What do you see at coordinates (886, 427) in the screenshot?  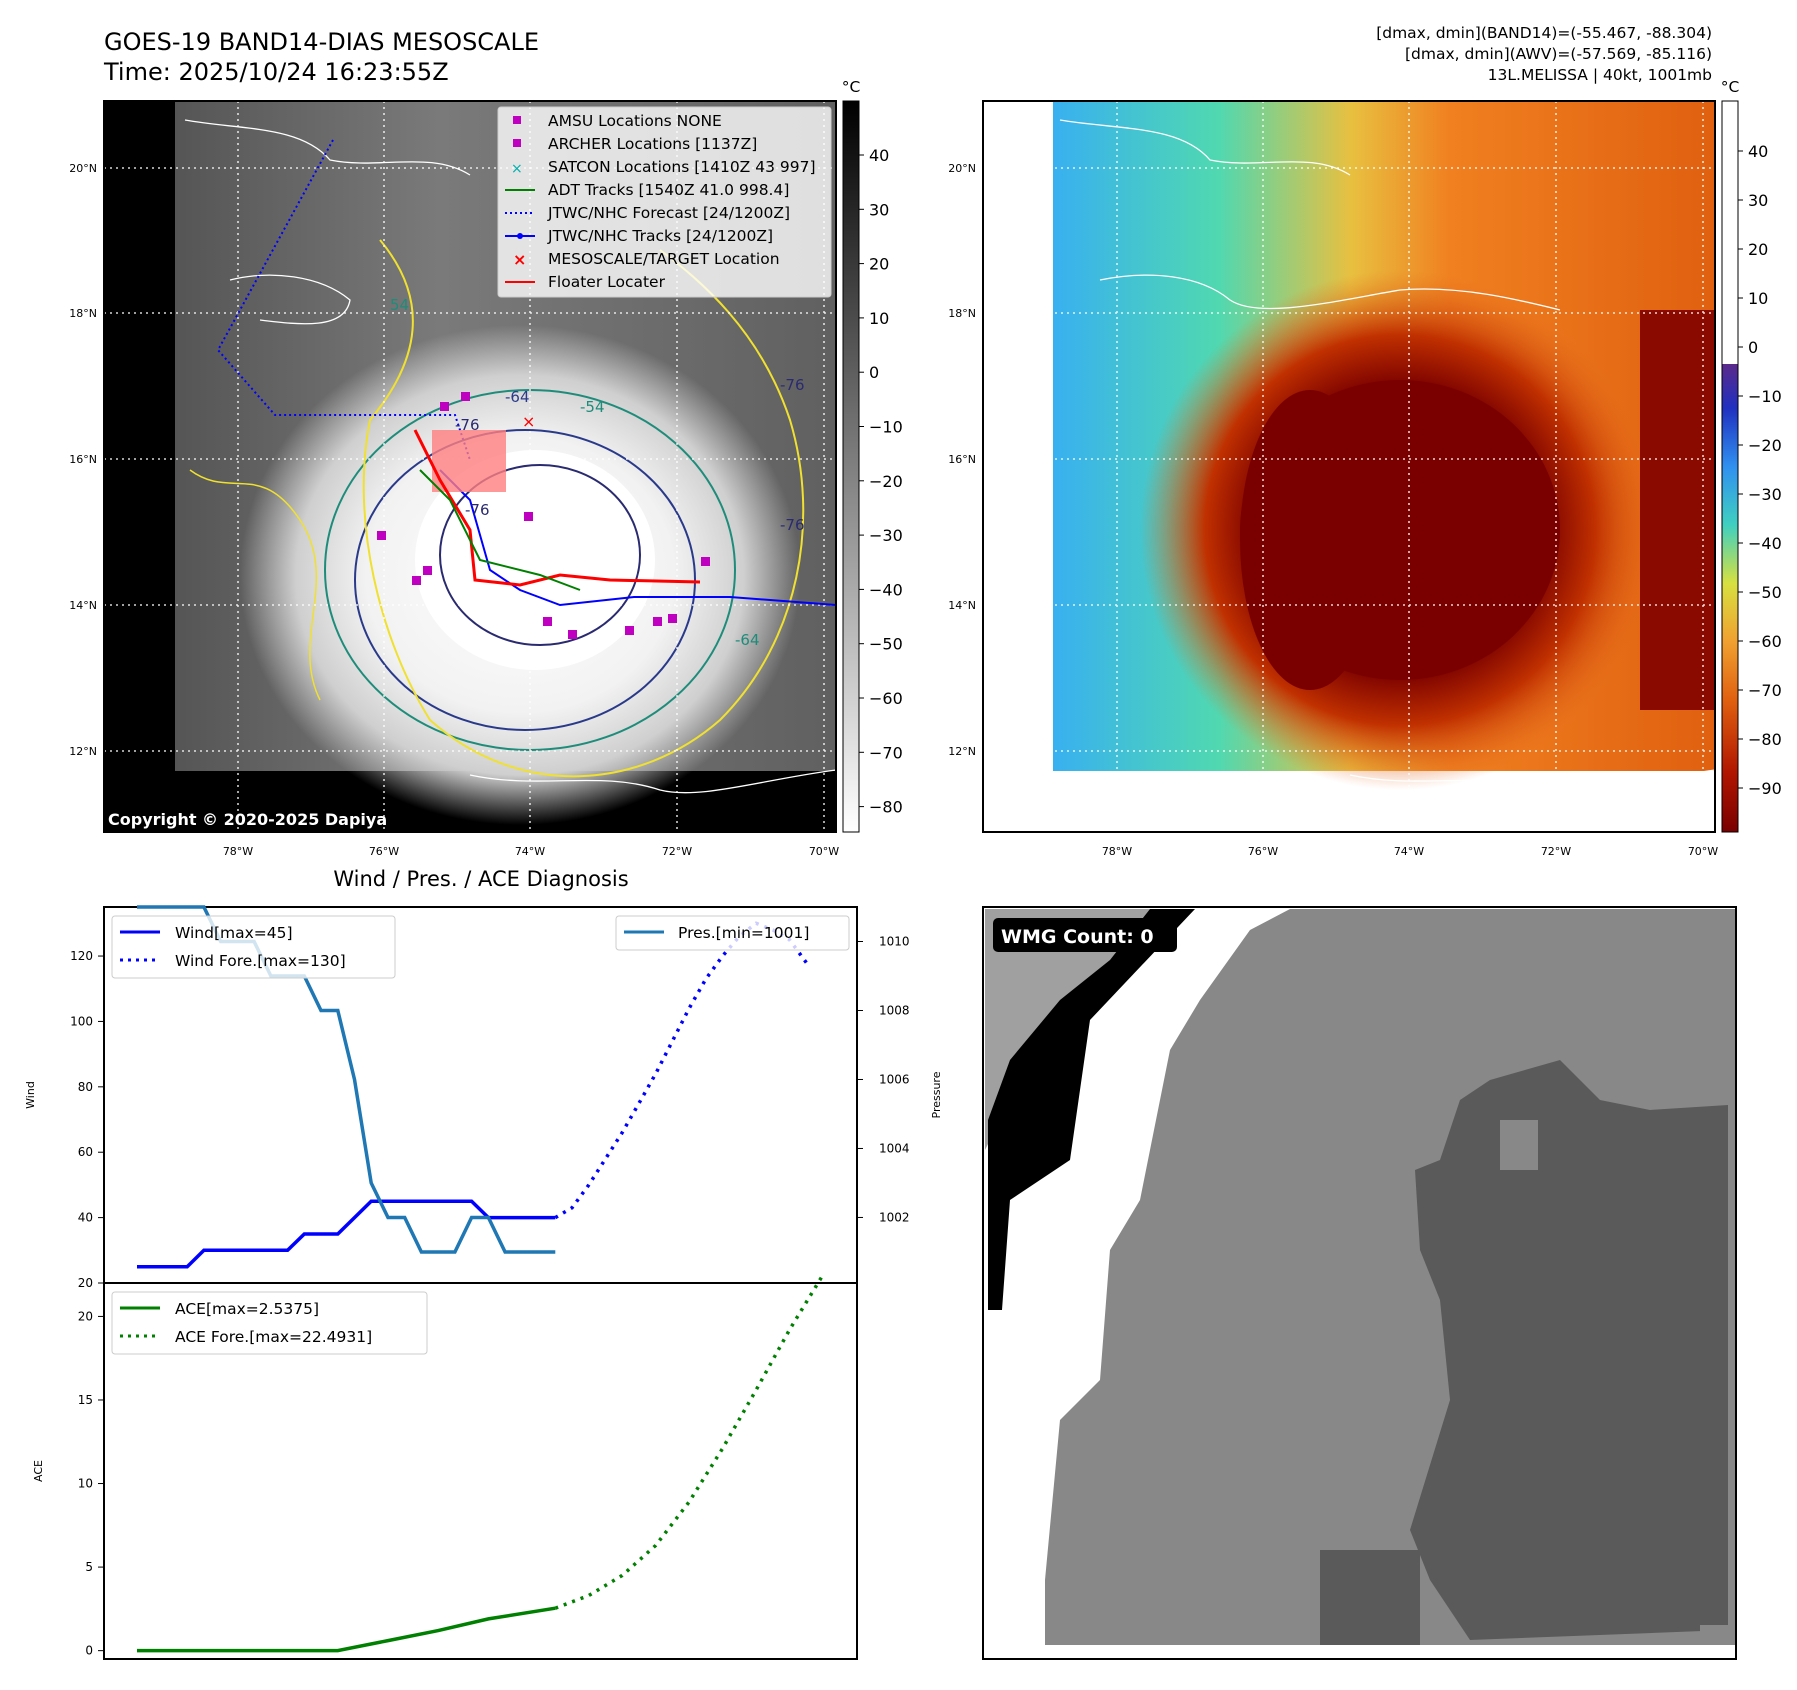 I see `ir-colorbar-label: −10` at bounding box center [886, 427].